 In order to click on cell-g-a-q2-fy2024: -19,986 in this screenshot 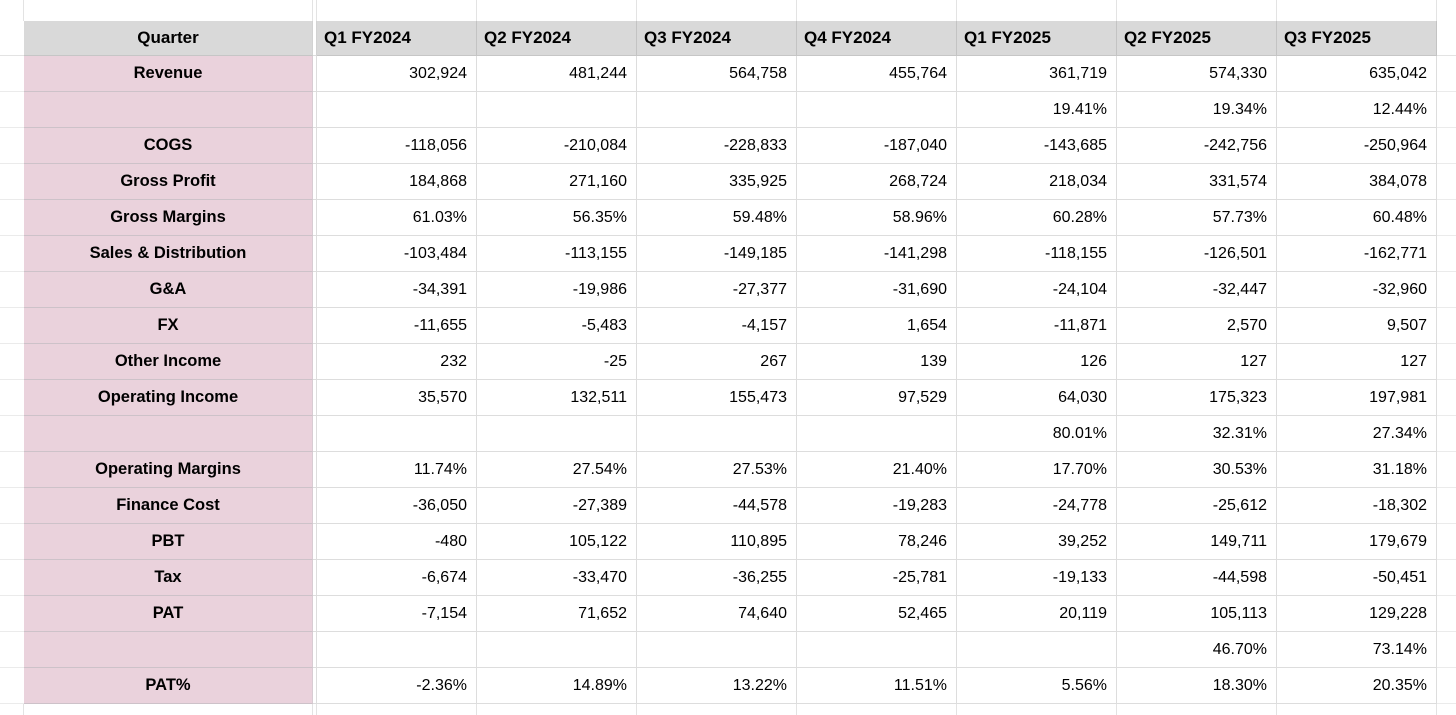, I will do `click(557, 290)`.